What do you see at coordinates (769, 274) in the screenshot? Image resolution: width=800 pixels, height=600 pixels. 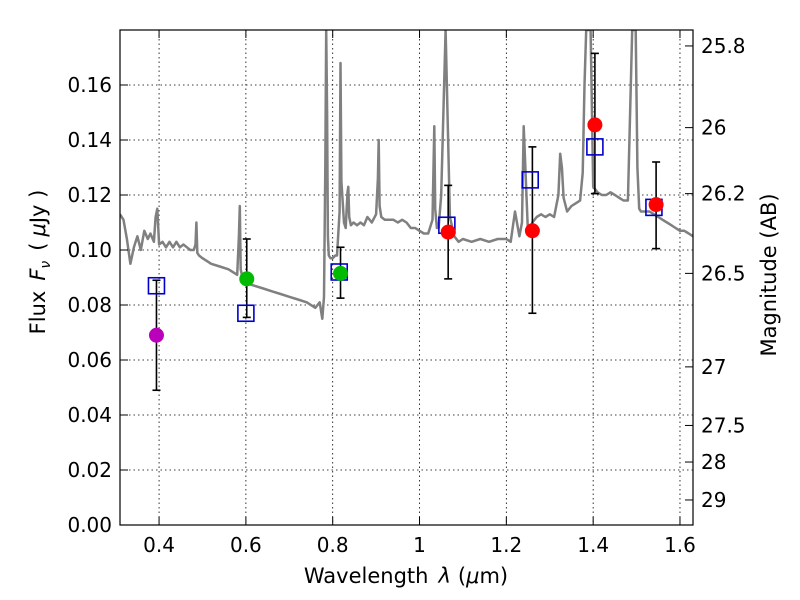 I see `y2-axis-label: Magnitude (AB)` at bounding box center [769, 274].